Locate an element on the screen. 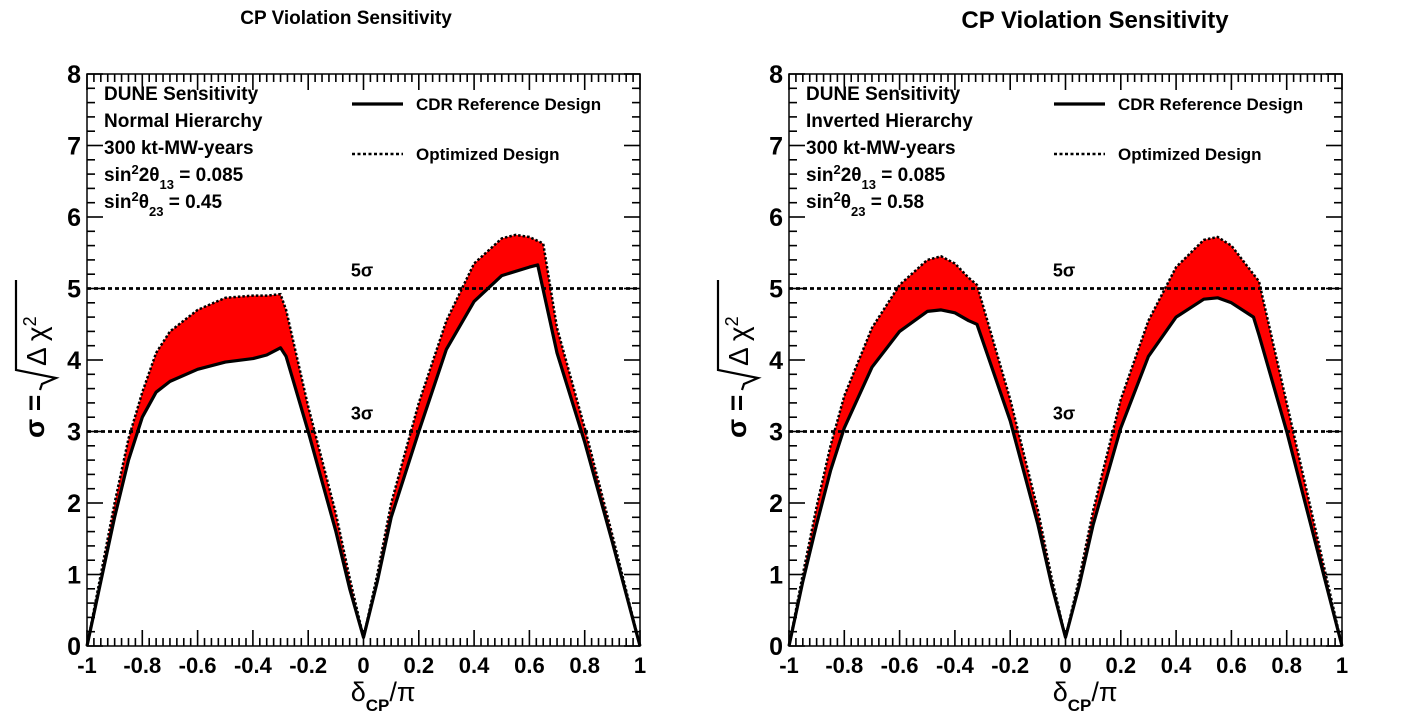 Image resolution: width=1404 pixels, height=711 pixels. info-line-5: sin2θ23 = 0.45 is located at coordinates (163, 204).